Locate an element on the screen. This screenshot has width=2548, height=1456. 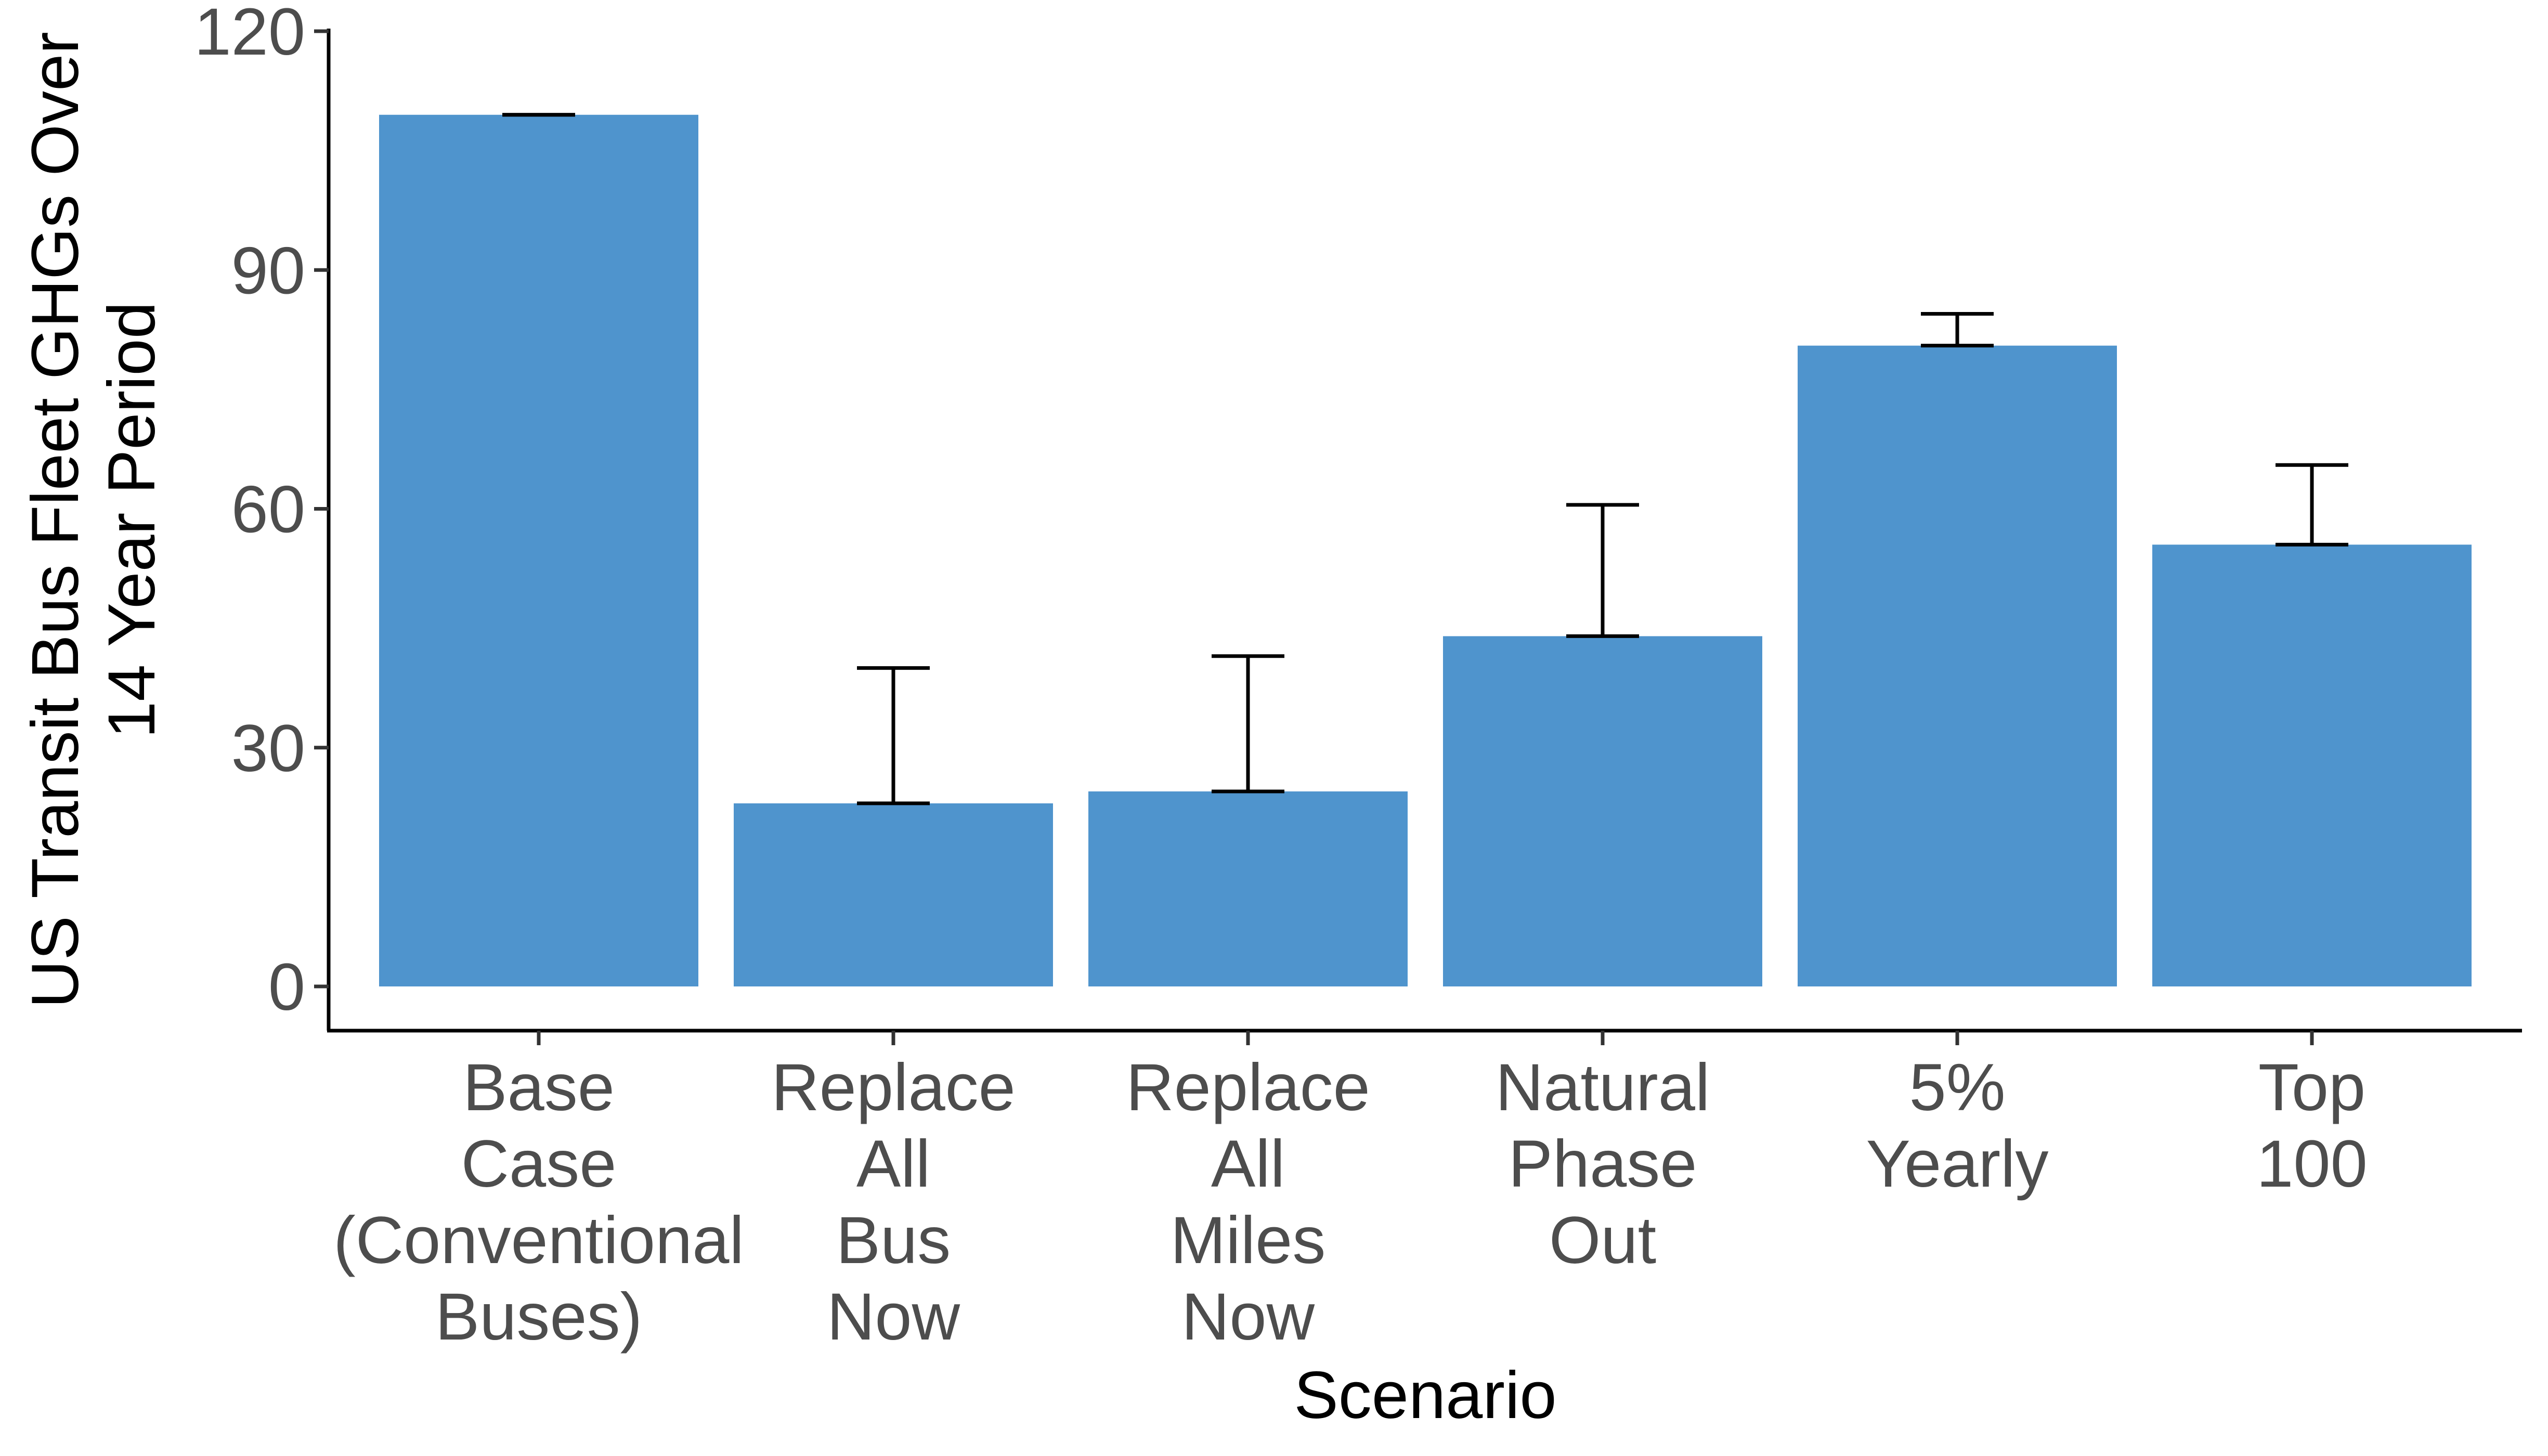
x-tick-label-line: Yearly is located at coordinates (1957, 1164).